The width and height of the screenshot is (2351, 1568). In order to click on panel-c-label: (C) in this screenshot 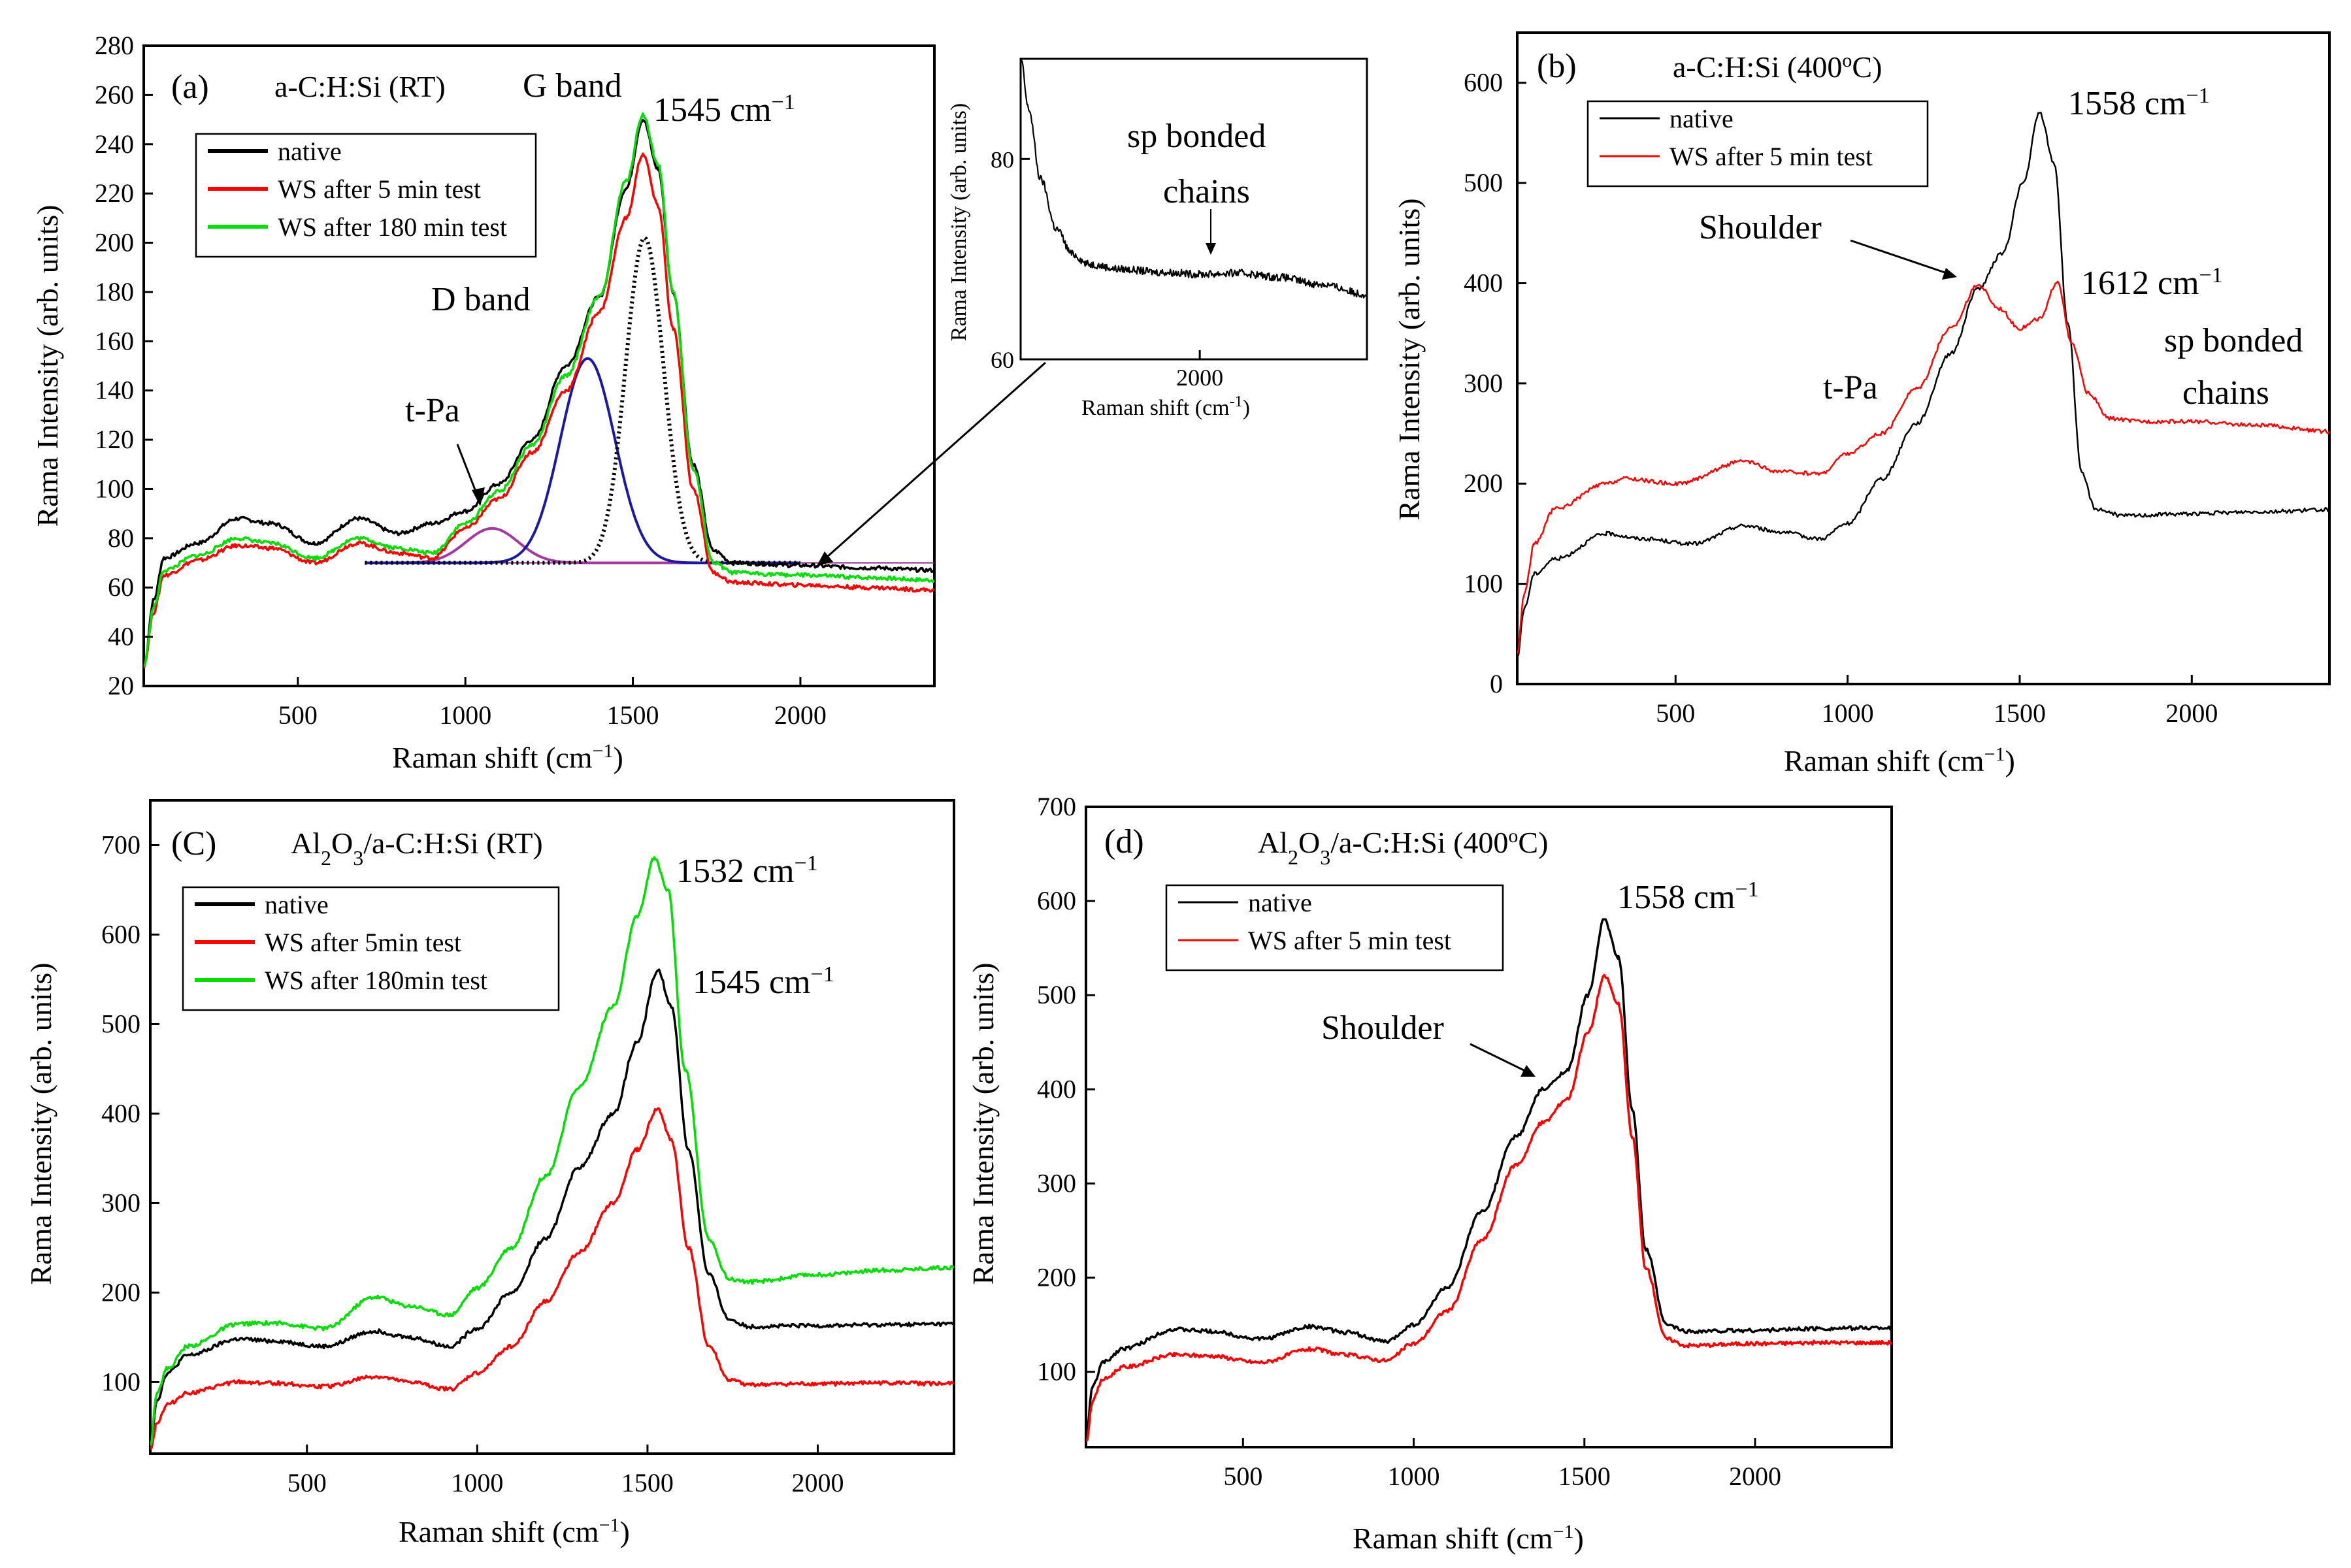, I will do `click(194, 843)`.